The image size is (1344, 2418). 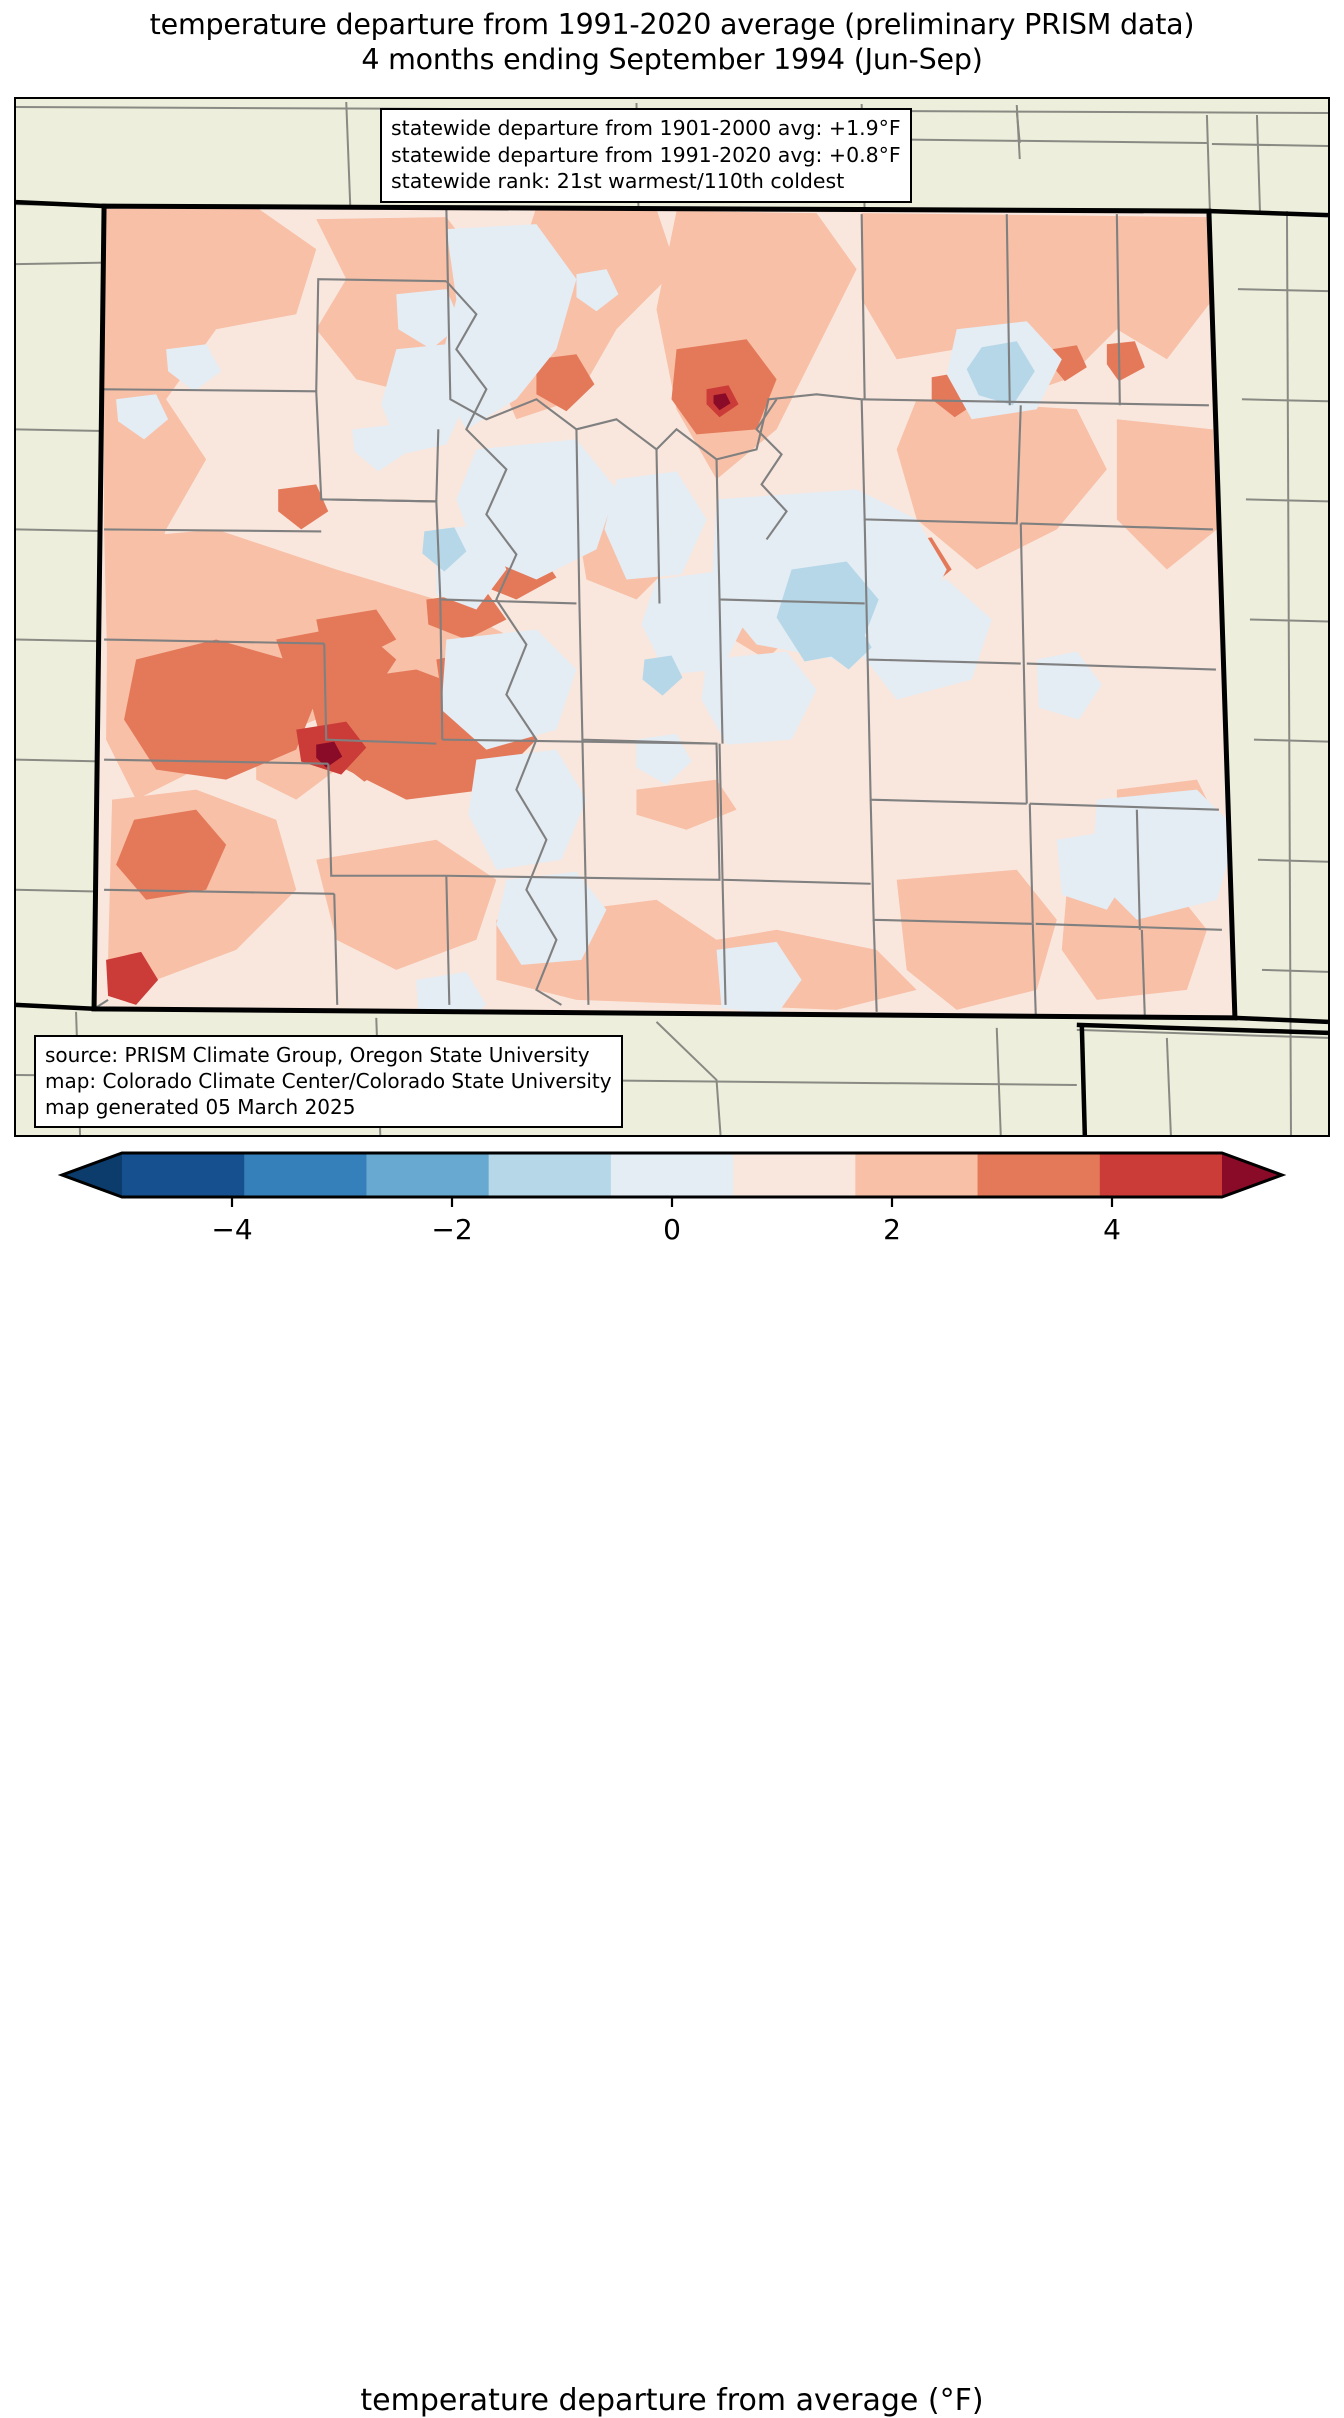 What do you see at coordinates (672, 1229) in the screenshot?
I see `colorbar-tick-label: 0` at bounding box center [672, 1229].